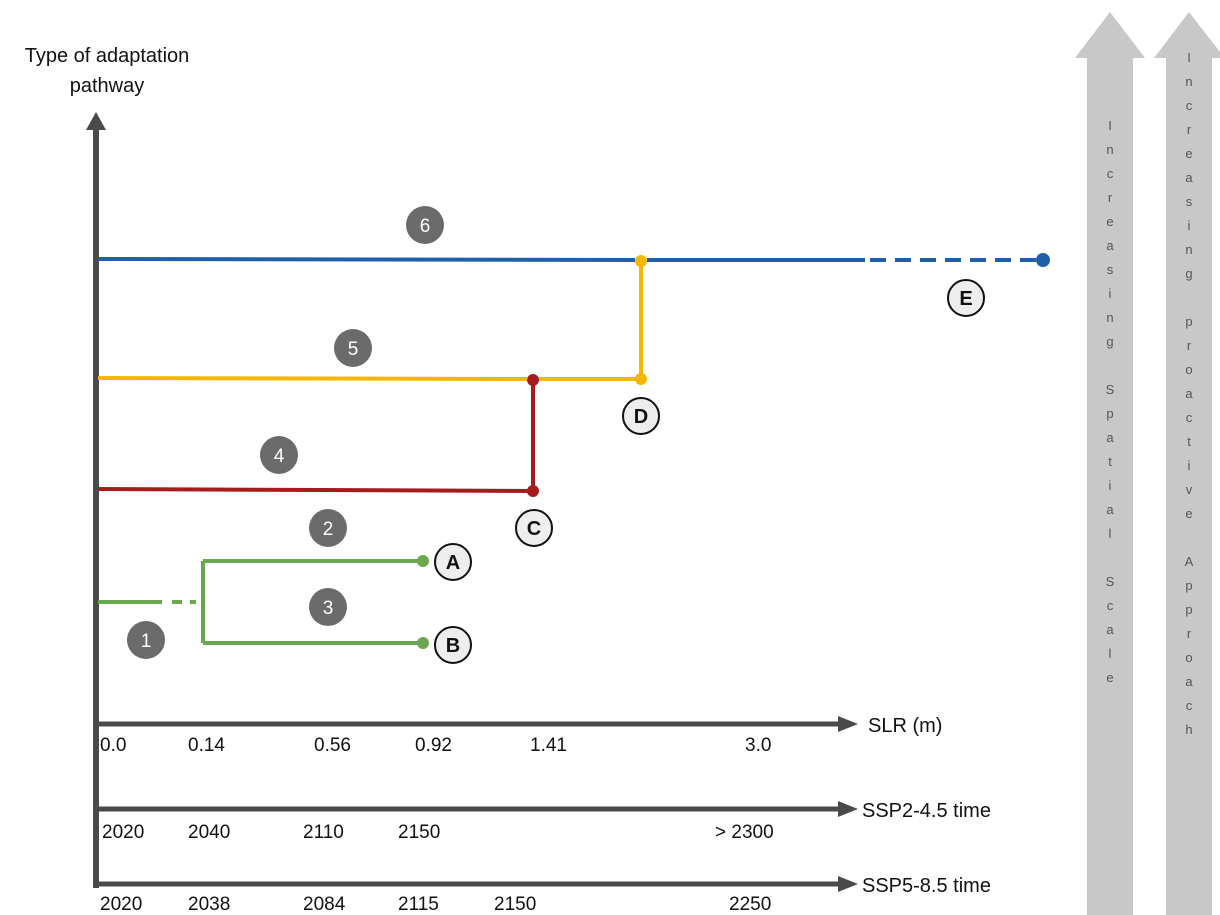 Image resolution: width=1220 pixels, height=915 pixels. I want to click on y-axis-title-line1: Type of adaptation, so click(107, 56).